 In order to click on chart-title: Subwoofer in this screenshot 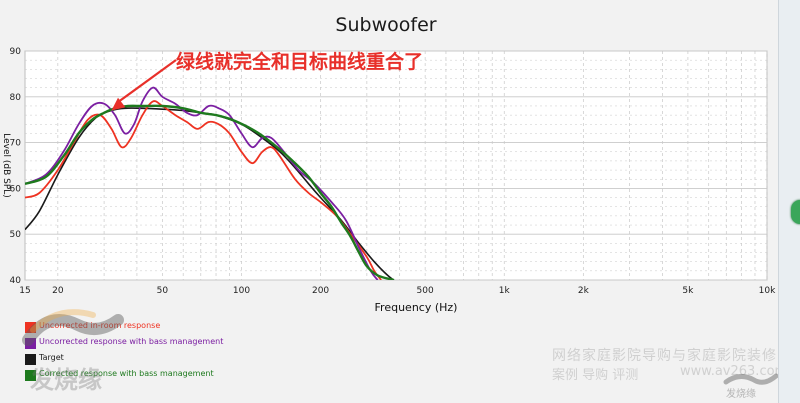, I will do `click(386, 25)`.